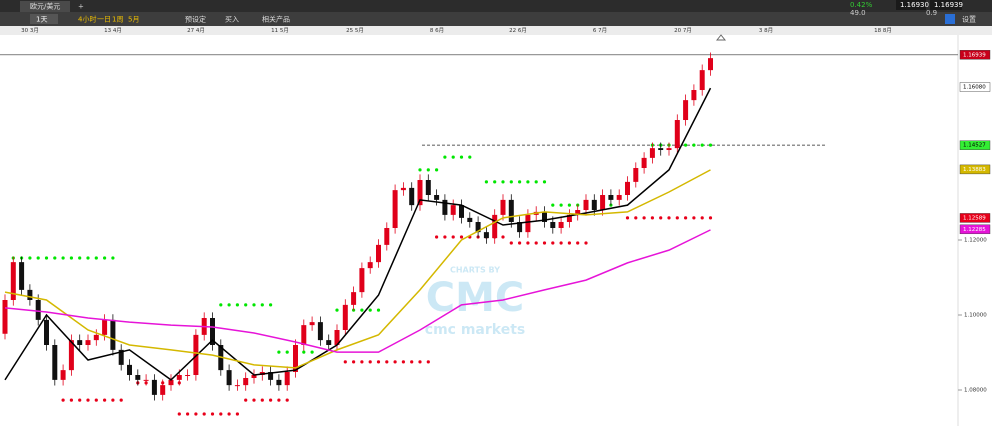 The height and width of the screenshot is (426, 992). I want to click on timeframe: 一日, so click(104, 20).